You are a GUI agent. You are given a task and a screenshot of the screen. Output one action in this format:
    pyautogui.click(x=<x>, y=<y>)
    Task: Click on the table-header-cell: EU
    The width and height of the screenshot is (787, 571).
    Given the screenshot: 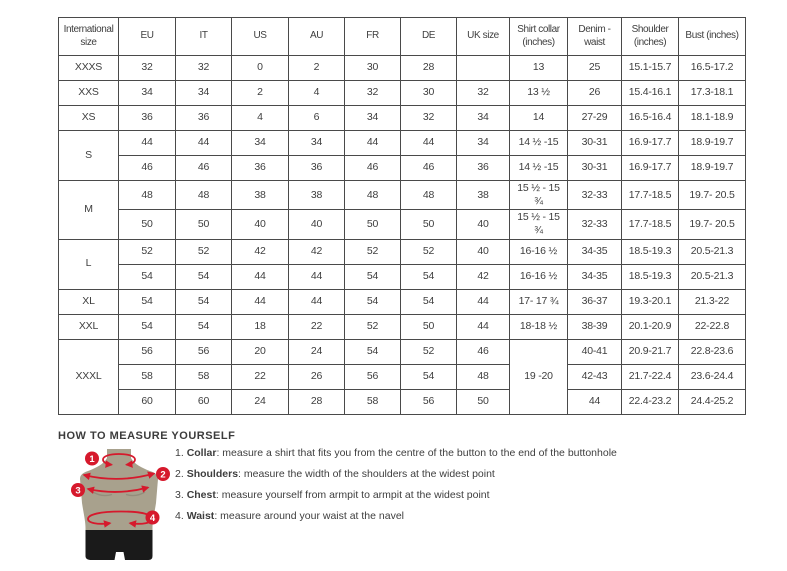 What is the action you would take?
    pyautogui.click(x=147, y=36)
    